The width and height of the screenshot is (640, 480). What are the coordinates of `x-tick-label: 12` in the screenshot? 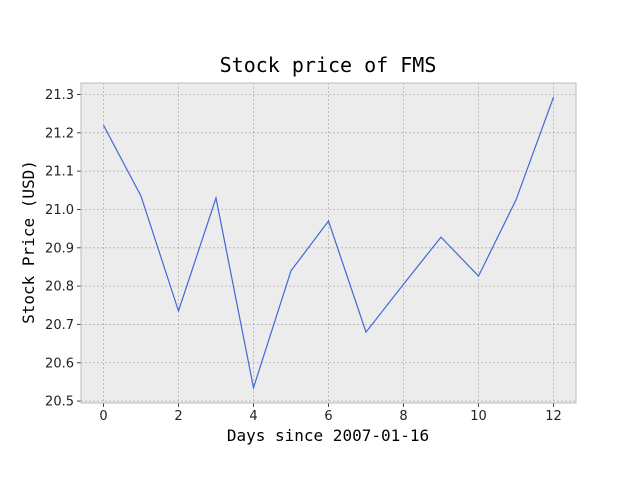 It's located at (553, 416).